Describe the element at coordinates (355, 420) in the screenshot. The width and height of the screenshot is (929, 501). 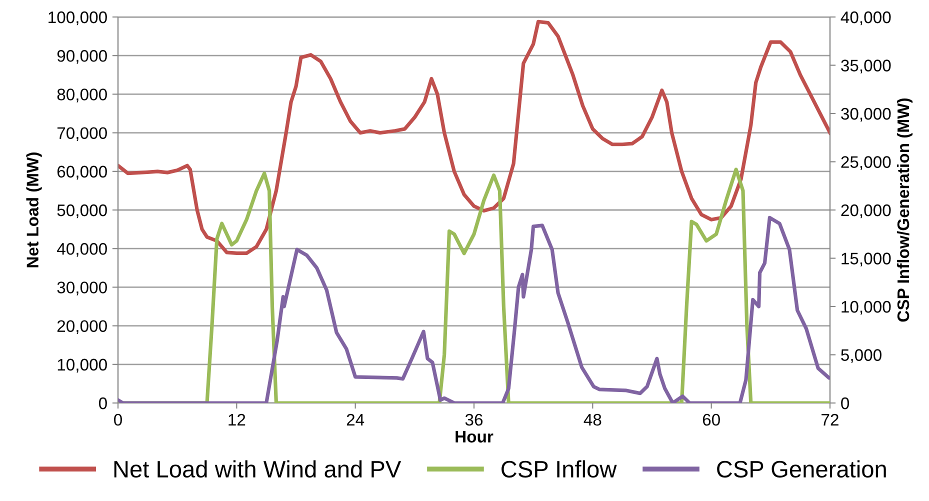
I see `x-tick-label: 24` at that location.